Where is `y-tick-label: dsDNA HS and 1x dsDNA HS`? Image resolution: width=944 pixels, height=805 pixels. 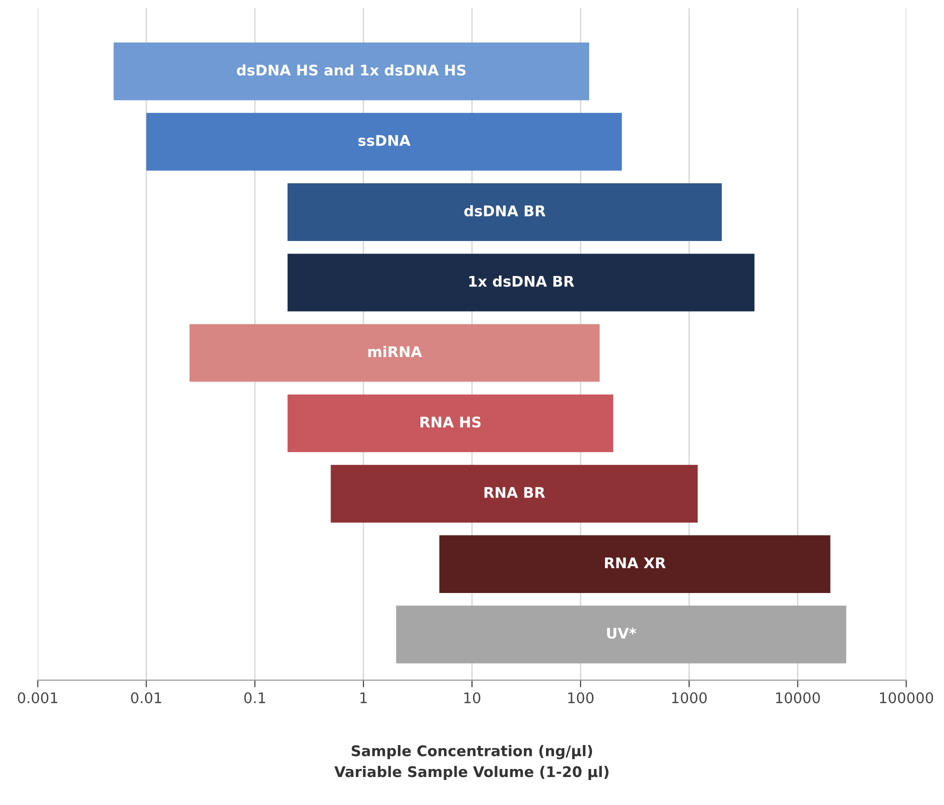 y-tick-label: dsDNA HS and 1x dsDNA HS is located at coordinates (351, 70).